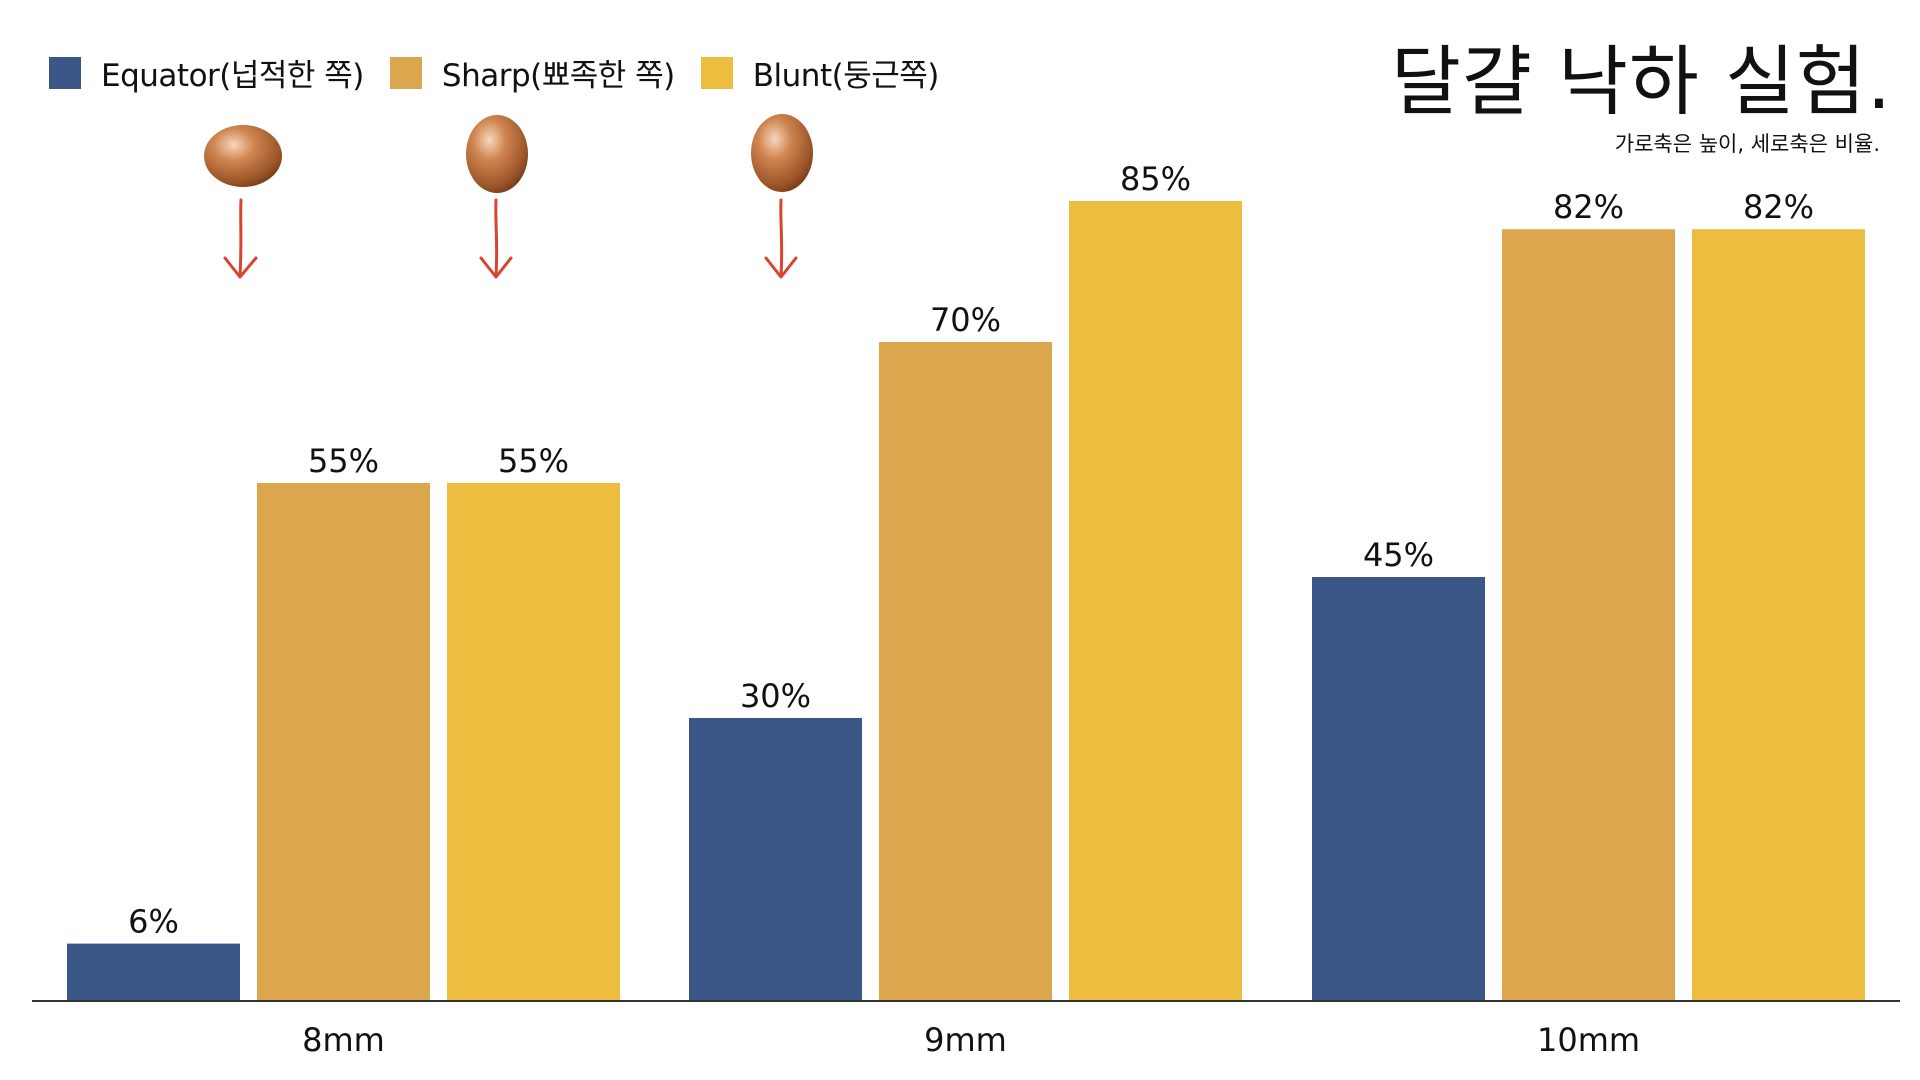 Image resolution: width=1920 pixels, height=1080 pixels. What do you see at coordinates (153, 922) in the screenshot?
I see `bar-value-label: 6%` at bounding box center [153, 922].